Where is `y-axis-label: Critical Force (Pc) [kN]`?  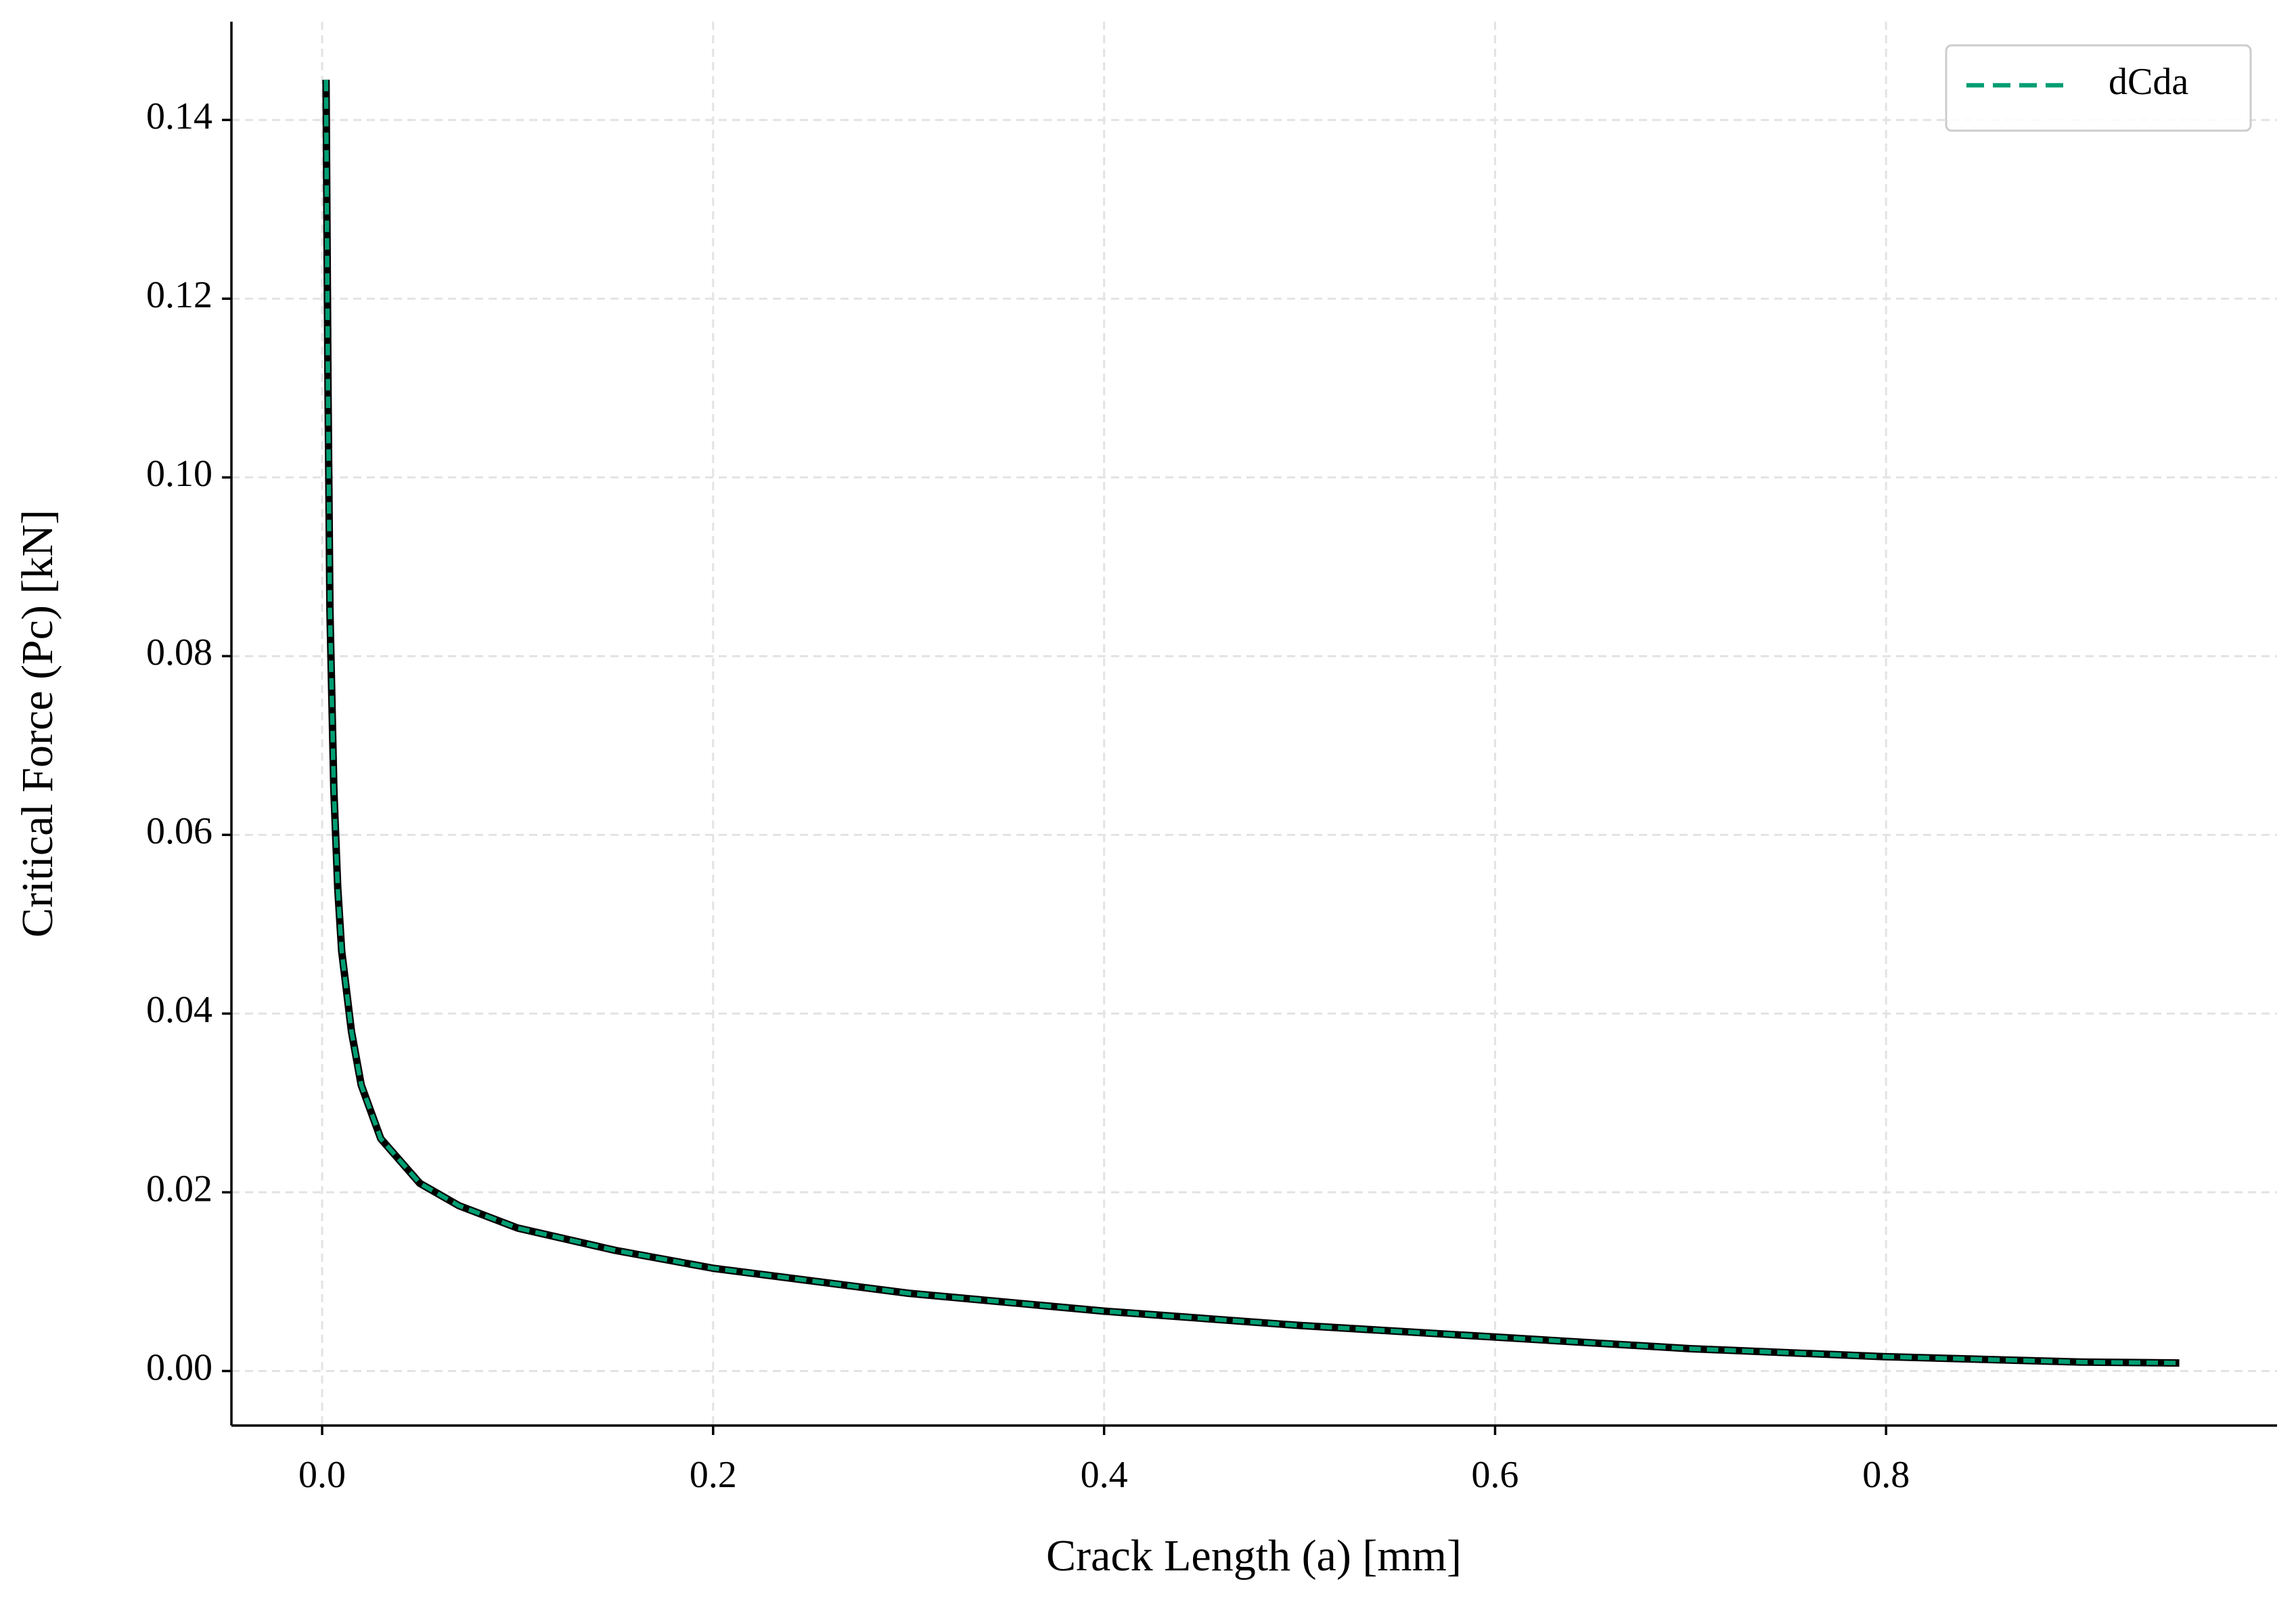 y-axis-label: Critical Force (Pc) [kN] is located at coordinates (37, 723).